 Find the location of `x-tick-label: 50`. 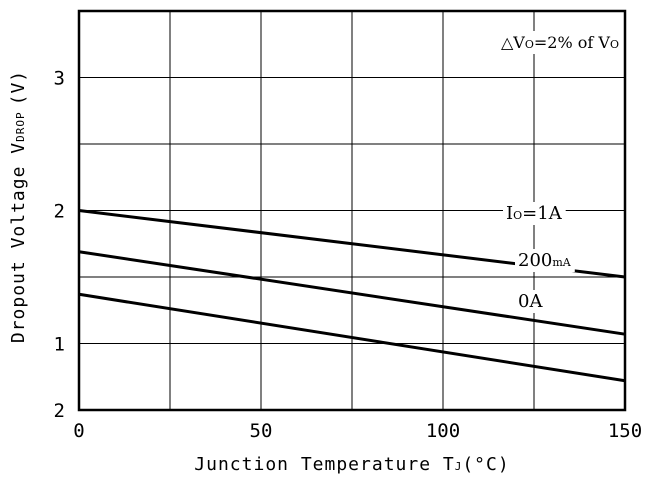

x-tick-label: 50 is located at coordinates (261, 431).